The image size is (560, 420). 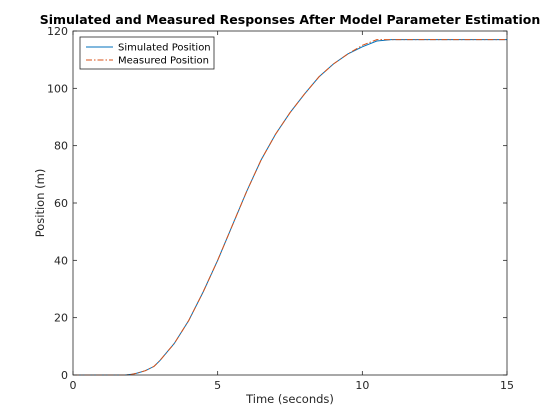 What do you see at coordinates (61, 146) in the screenshot?
I see `y-tick-label: 80` at bounding box center [61, 146].